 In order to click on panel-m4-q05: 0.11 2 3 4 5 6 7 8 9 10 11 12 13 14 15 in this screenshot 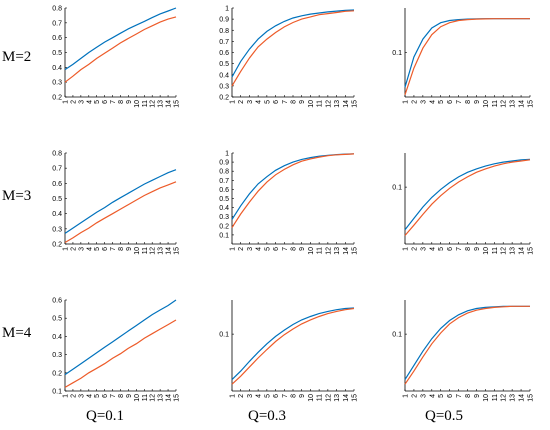, I will do `click(463, 351)`.